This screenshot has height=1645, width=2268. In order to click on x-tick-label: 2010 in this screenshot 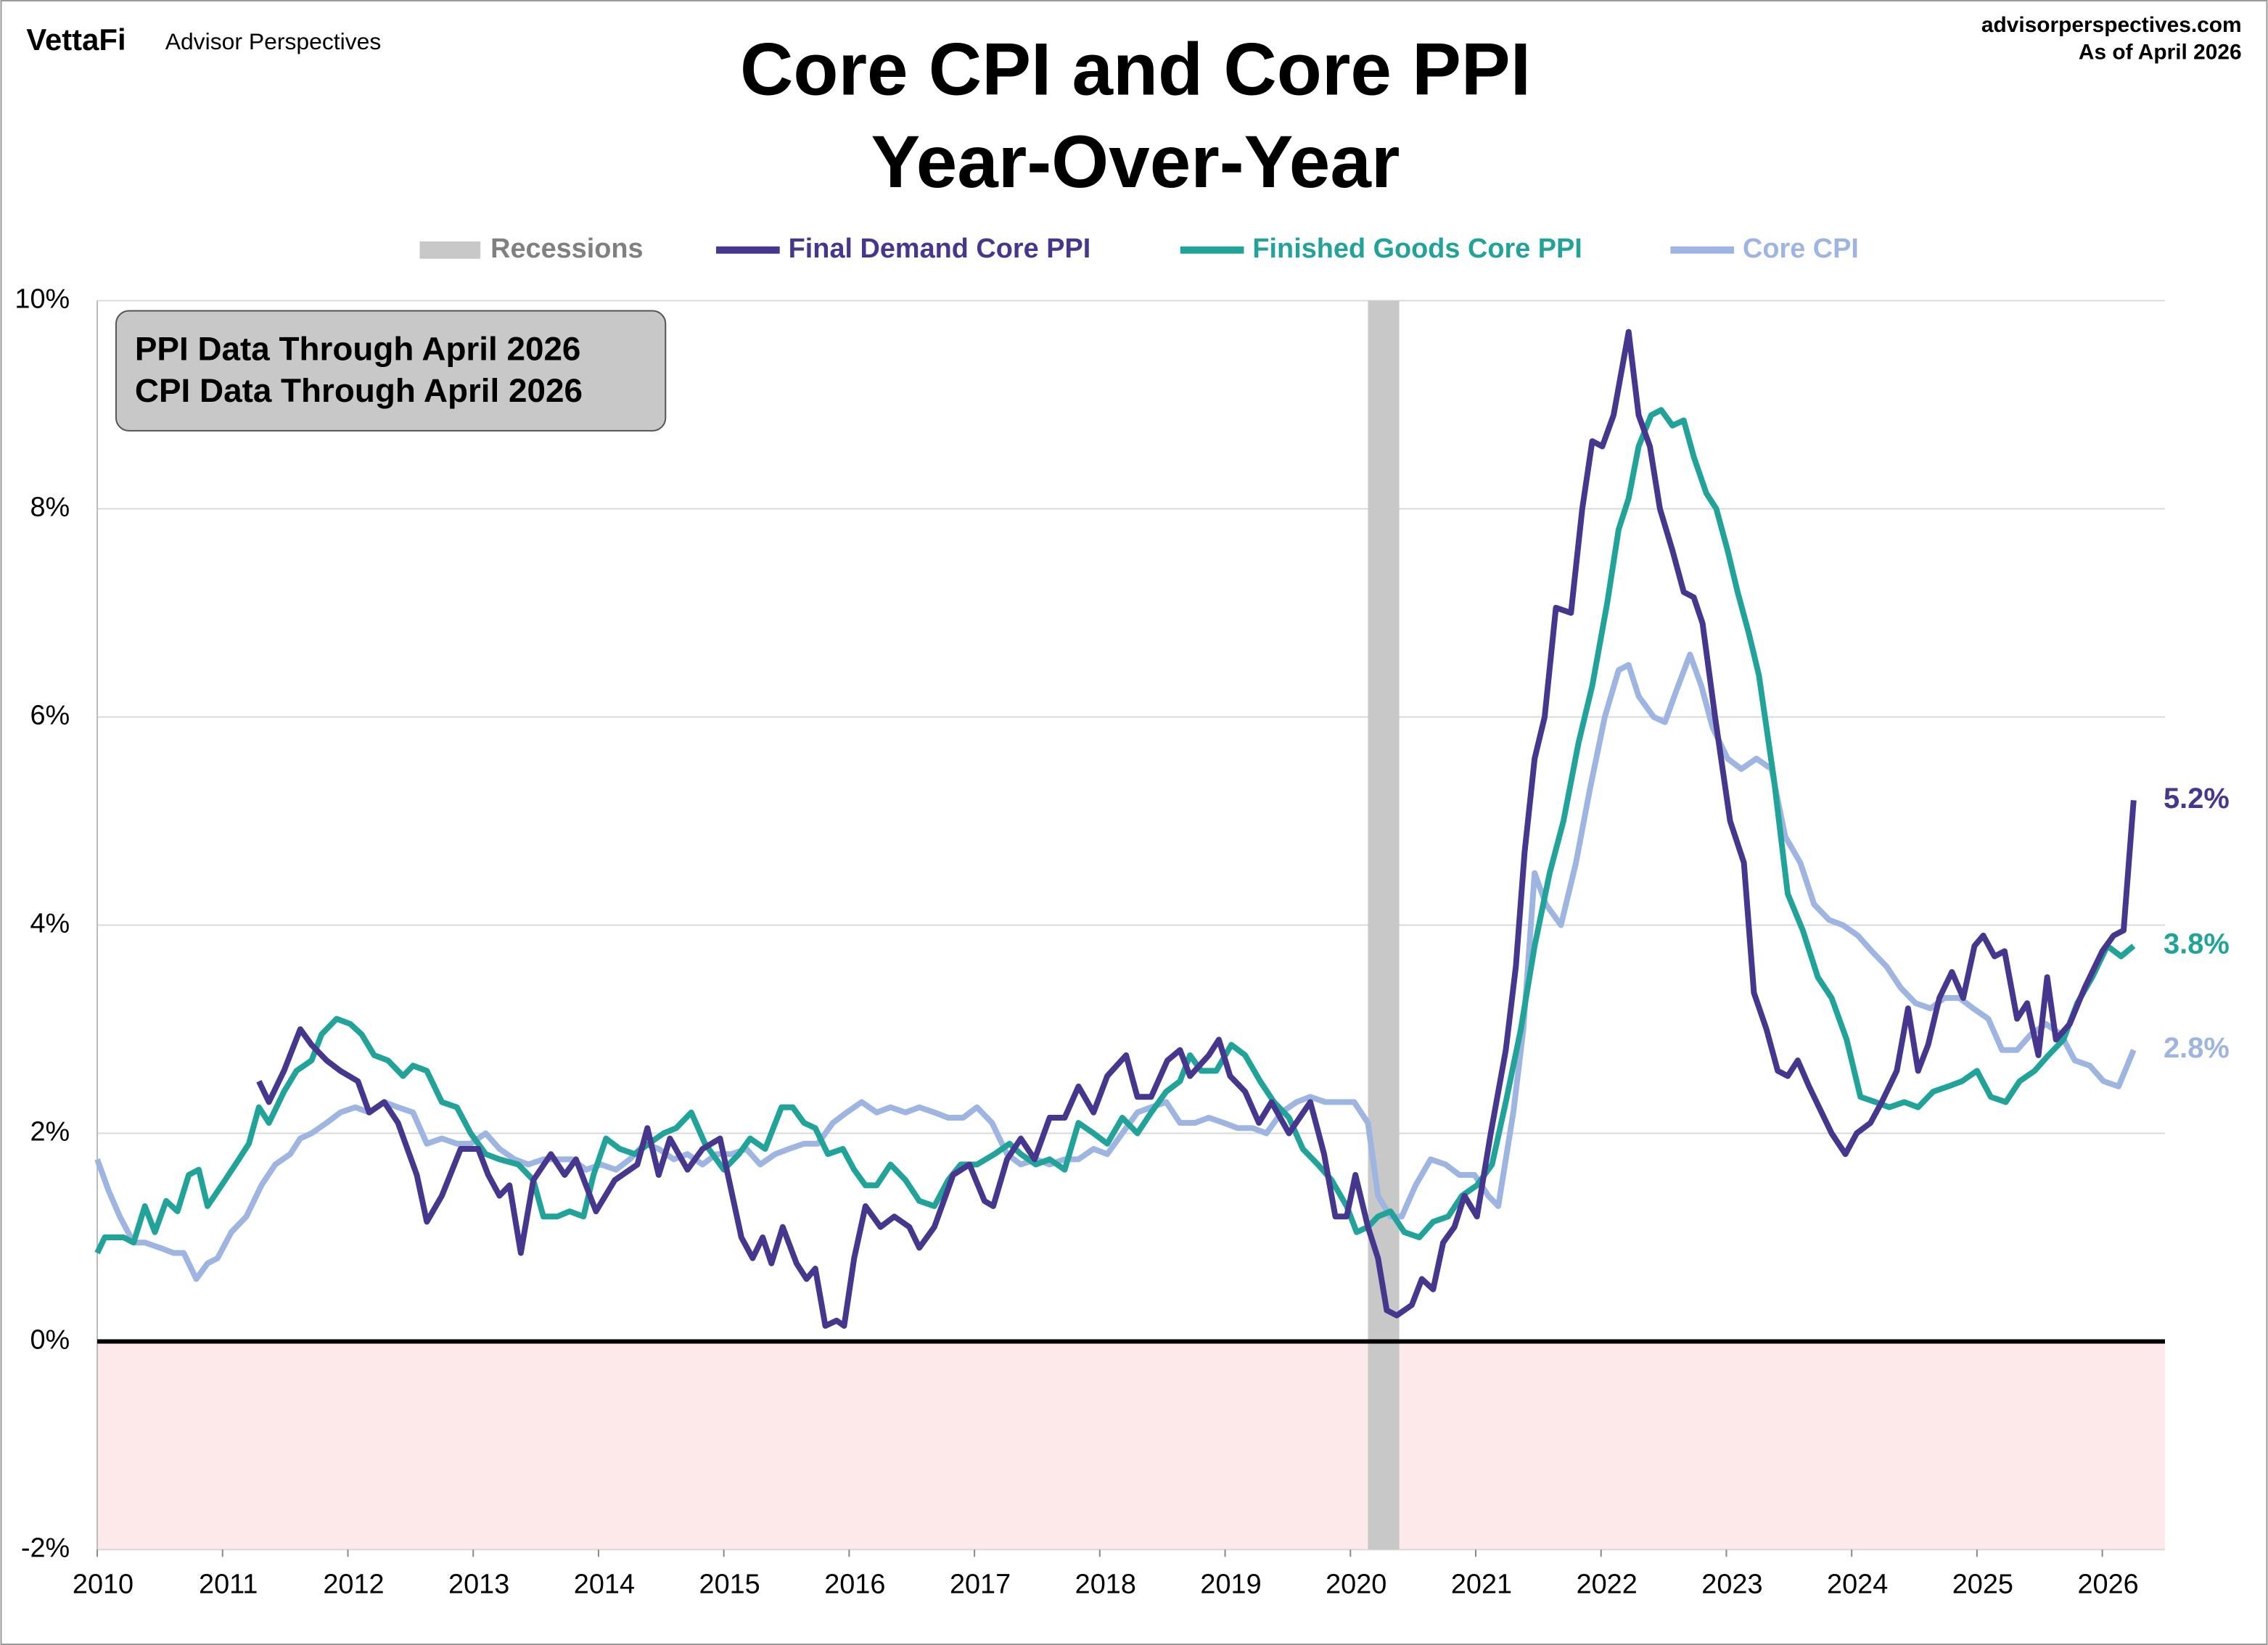, I will do `click(103, 1584)`.